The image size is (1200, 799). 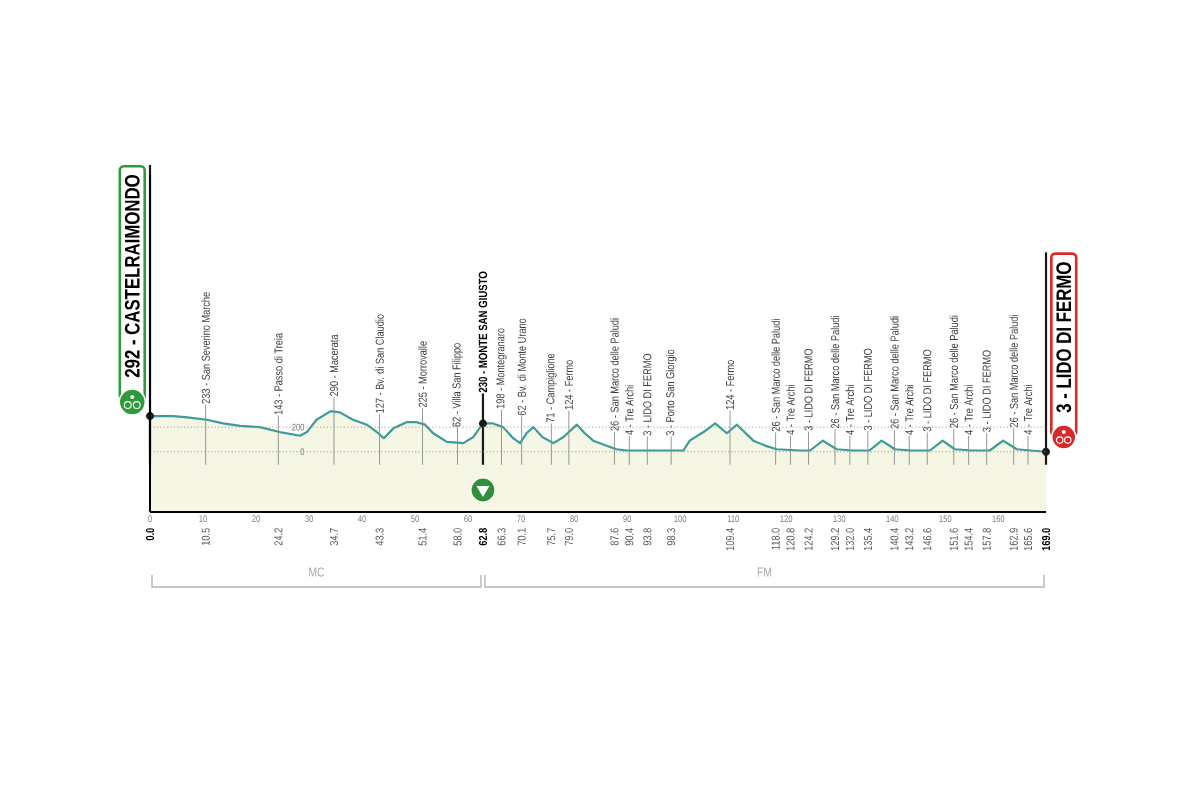 I want to click on ref-line-label: 198 - Montegranaro, so click(x=501, y=368).